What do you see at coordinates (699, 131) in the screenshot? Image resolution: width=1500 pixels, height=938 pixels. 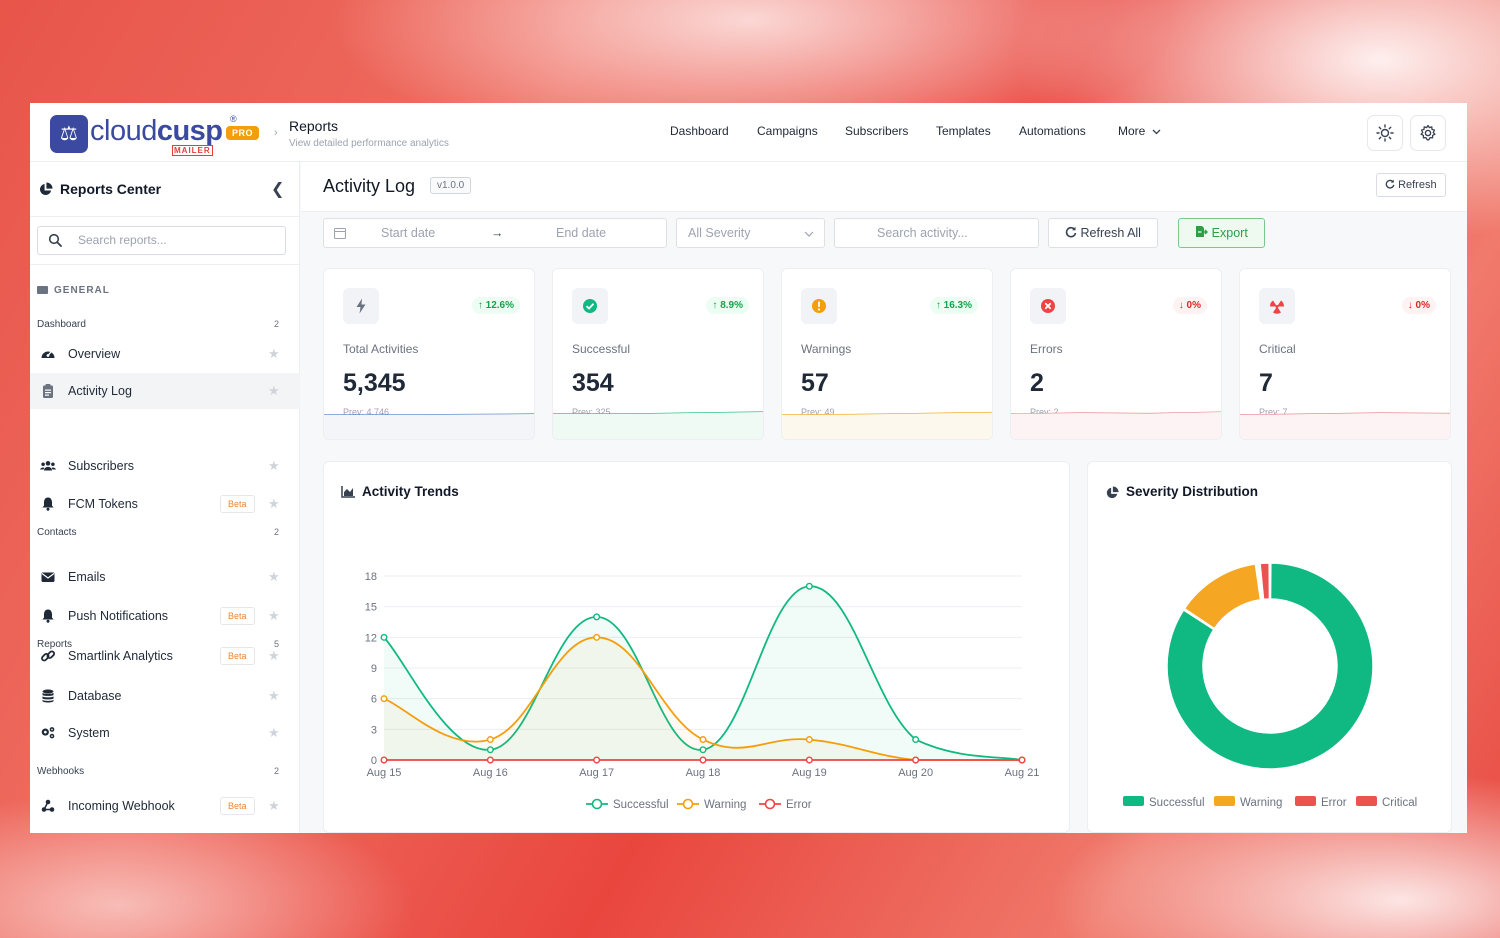 I see `nav-dashboard: Dashboard` at bounding box center [699, 131].